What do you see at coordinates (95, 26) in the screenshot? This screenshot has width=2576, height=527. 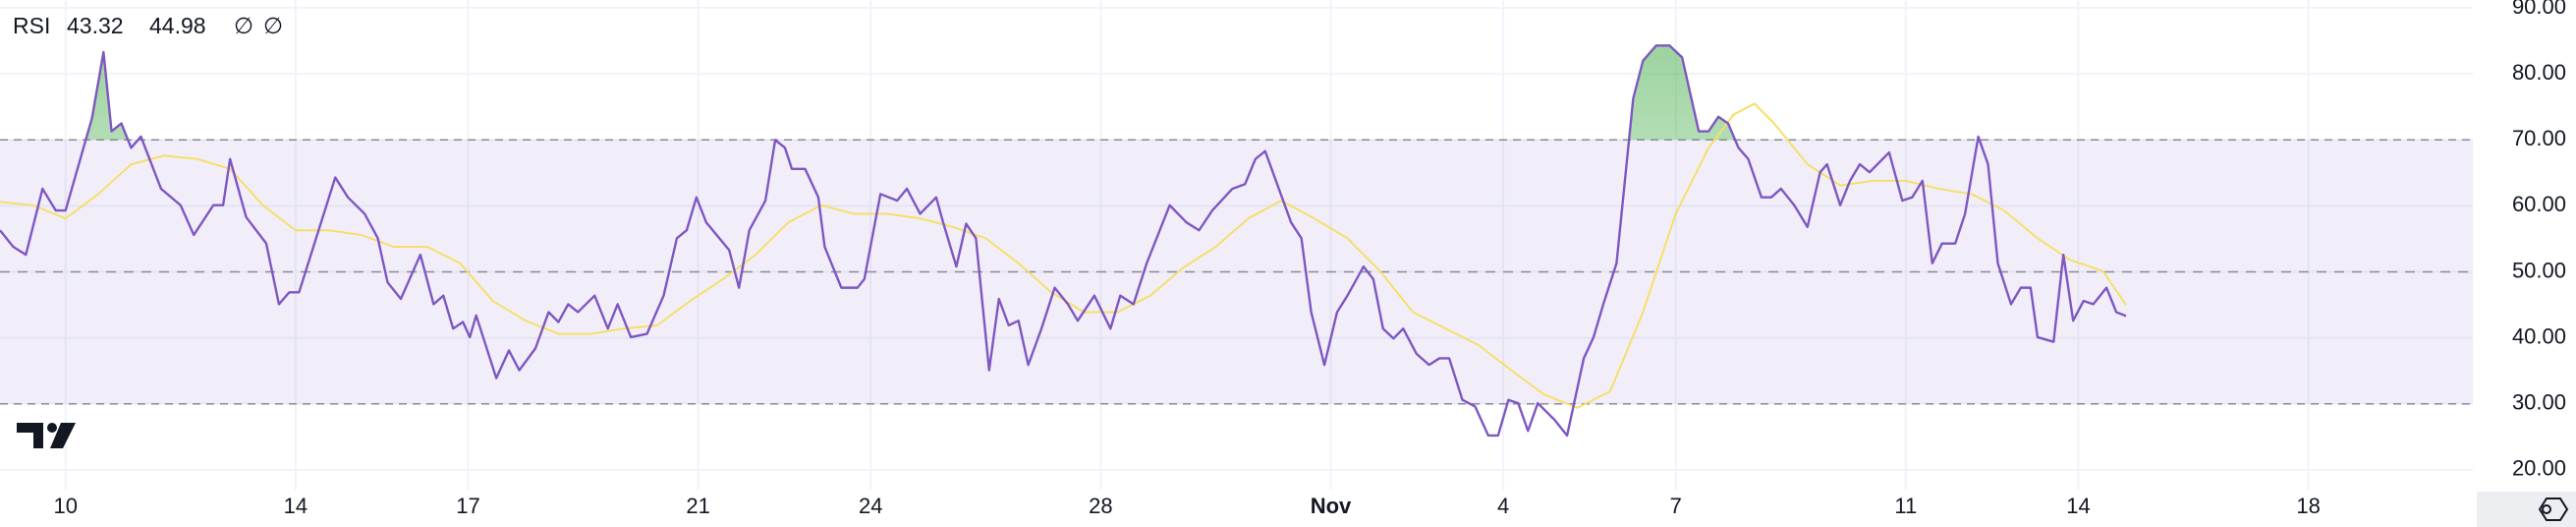 I see `rsi-value: 43.32` at bounding box center [95, 26].